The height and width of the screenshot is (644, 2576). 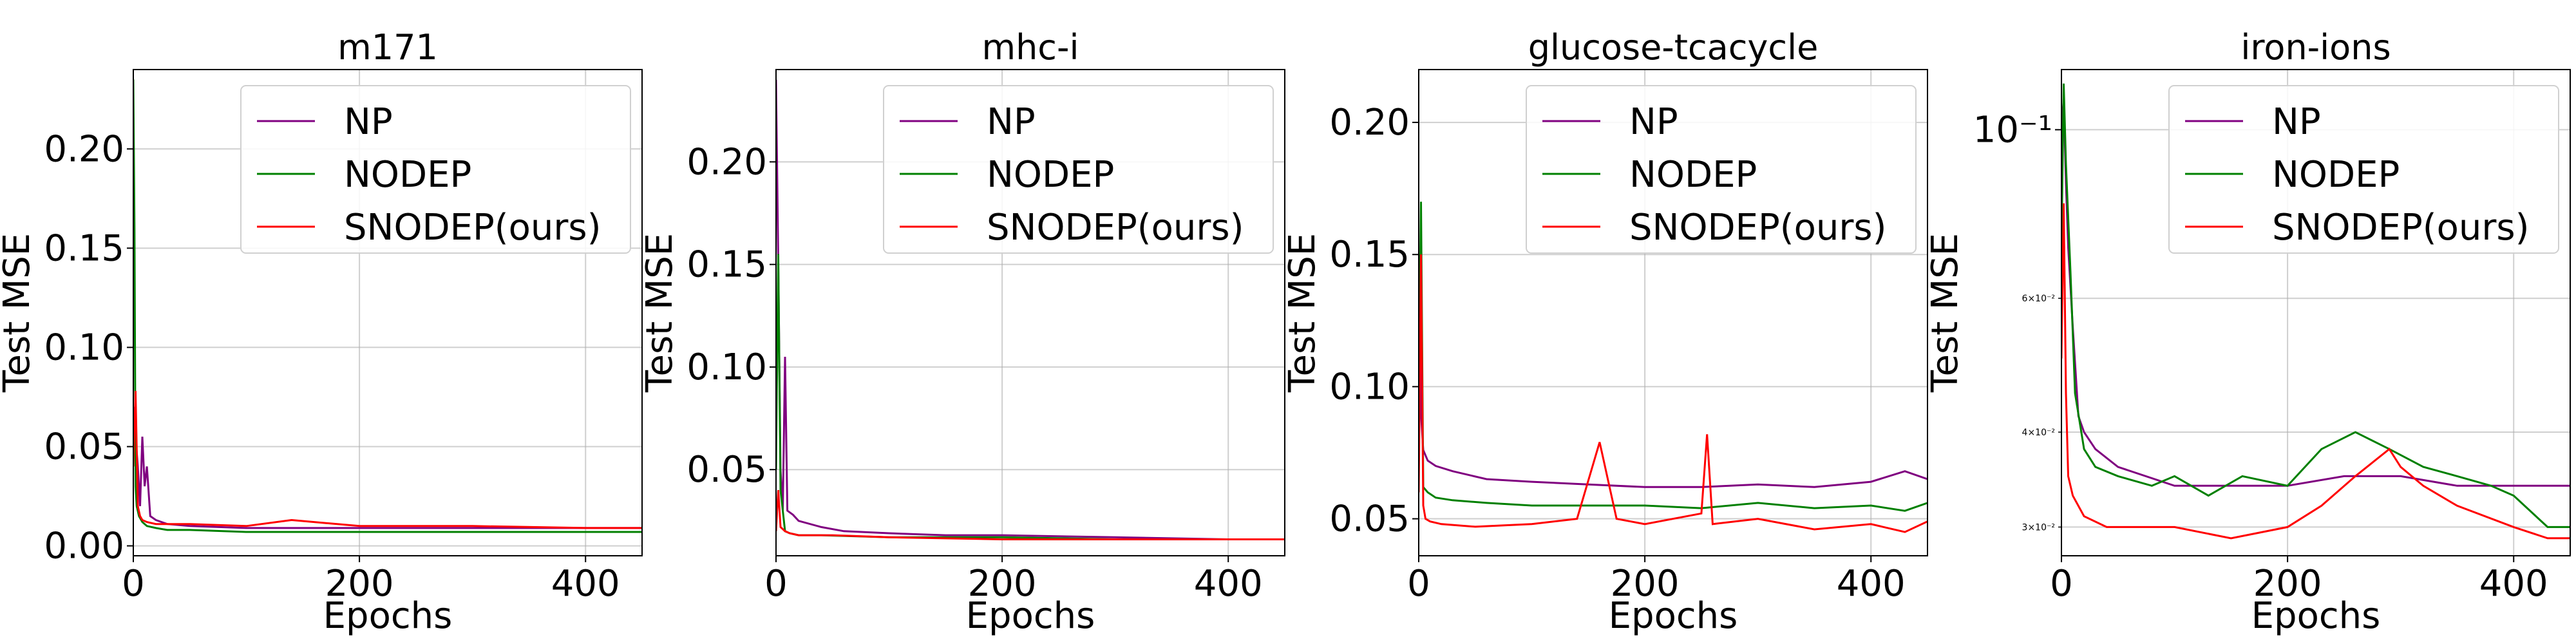 I want to click on y-minor-tick-label: 6×10⁻², so click(x=2039, y=299).